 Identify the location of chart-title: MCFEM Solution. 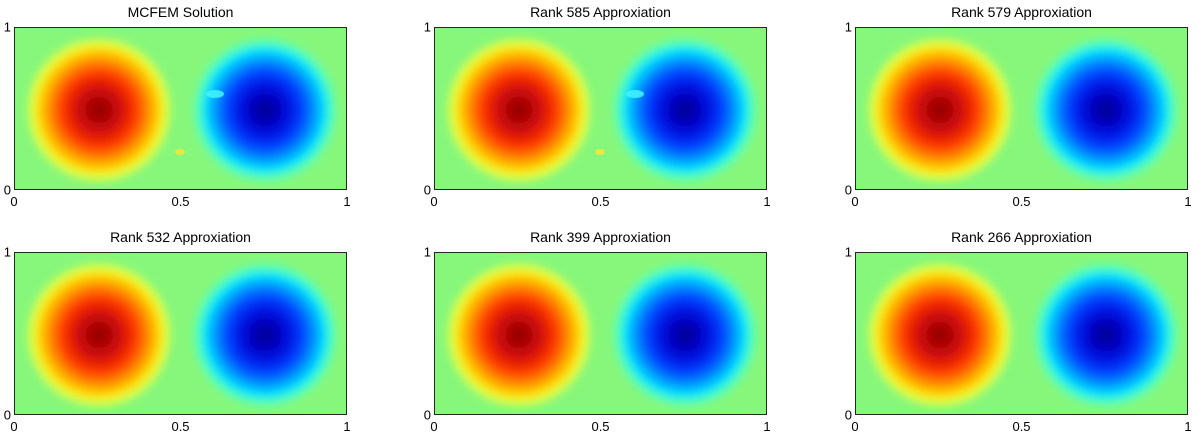
(180, 12).